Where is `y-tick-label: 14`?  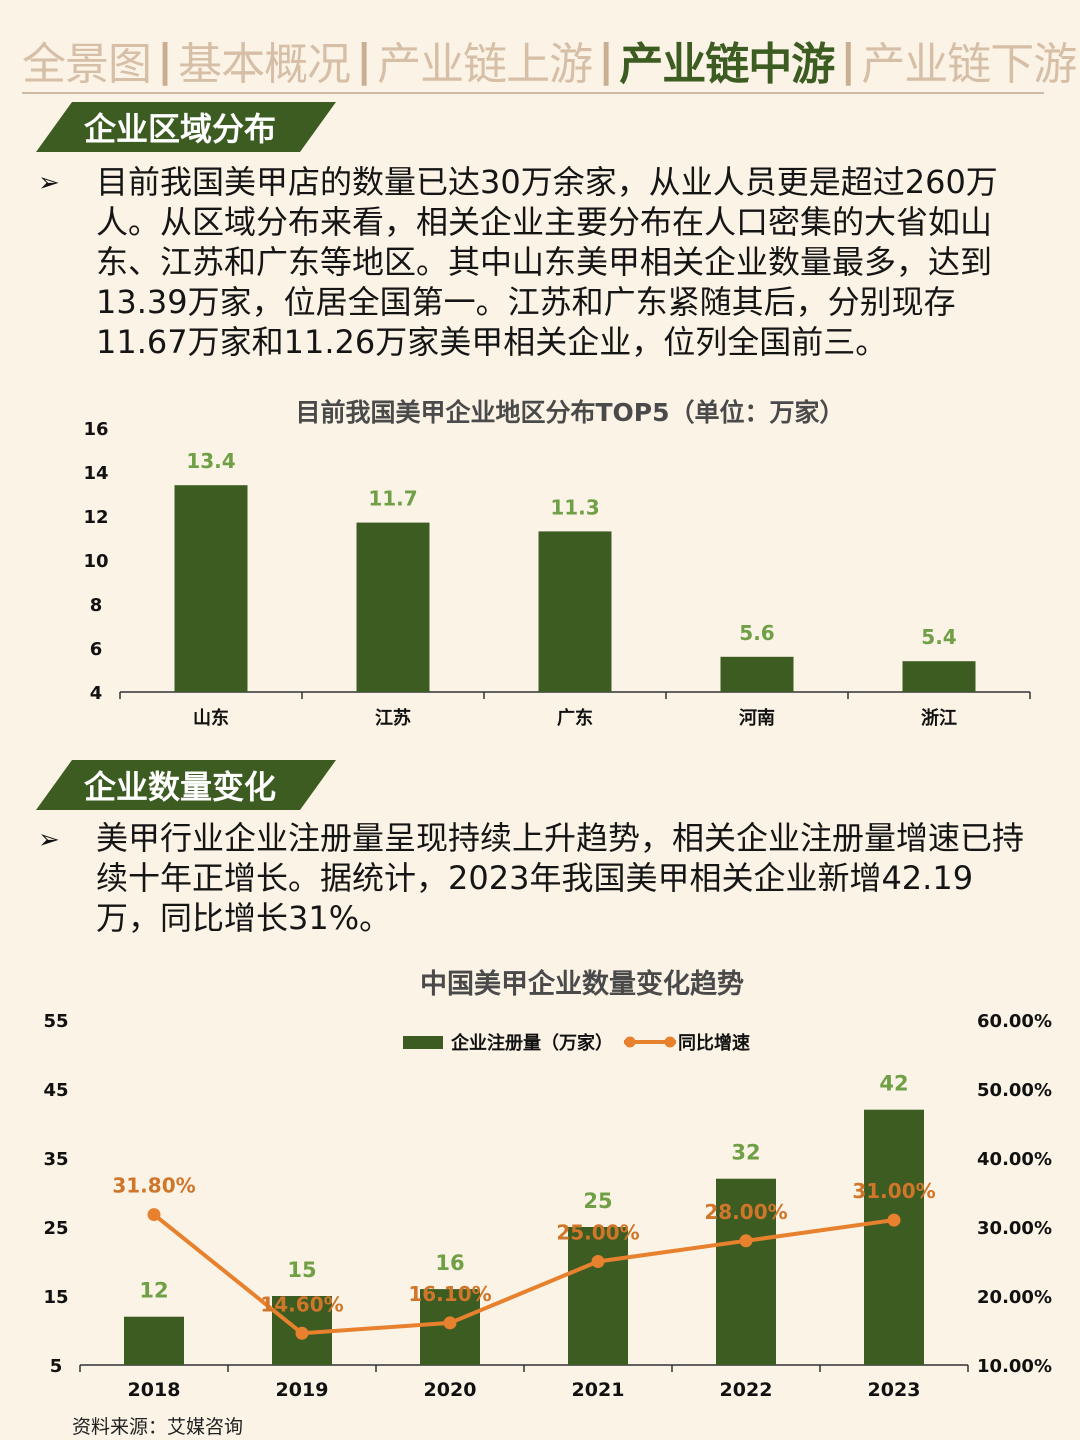 y-tick-label: 14 is located at coordinates (95, 473).